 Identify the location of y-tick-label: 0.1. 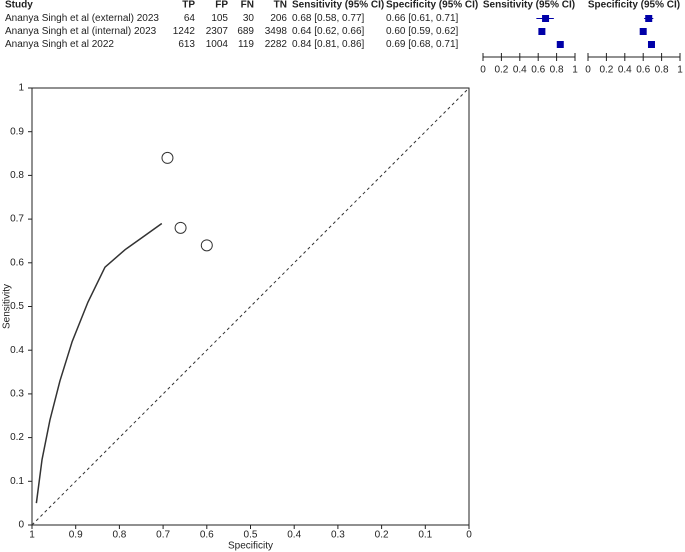
(17, 481).